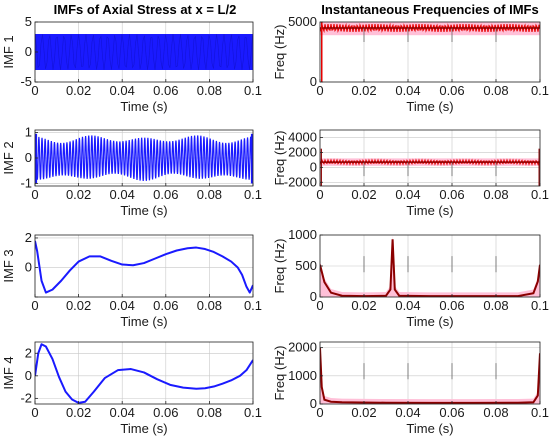  What do you see at coordinates (8, 265) in the screenshot?
I see `y-axis-label: IMF 3` at bounding box center [8, 265].